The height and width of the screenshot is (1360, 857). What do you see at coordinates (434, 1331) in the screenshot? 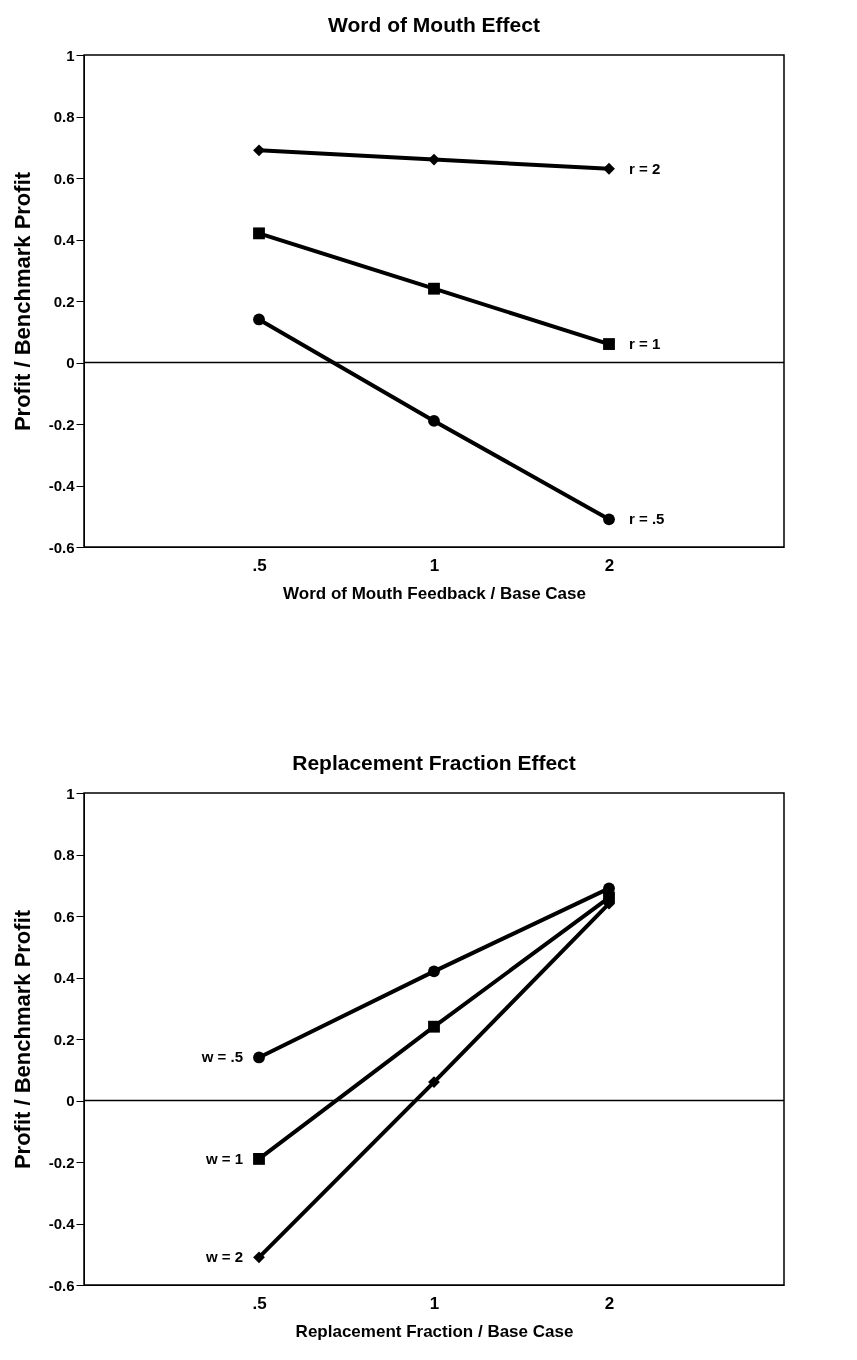
I see `x-axis-title: Replacement Fraction / Base Case` at bounding box center [434, 1331].